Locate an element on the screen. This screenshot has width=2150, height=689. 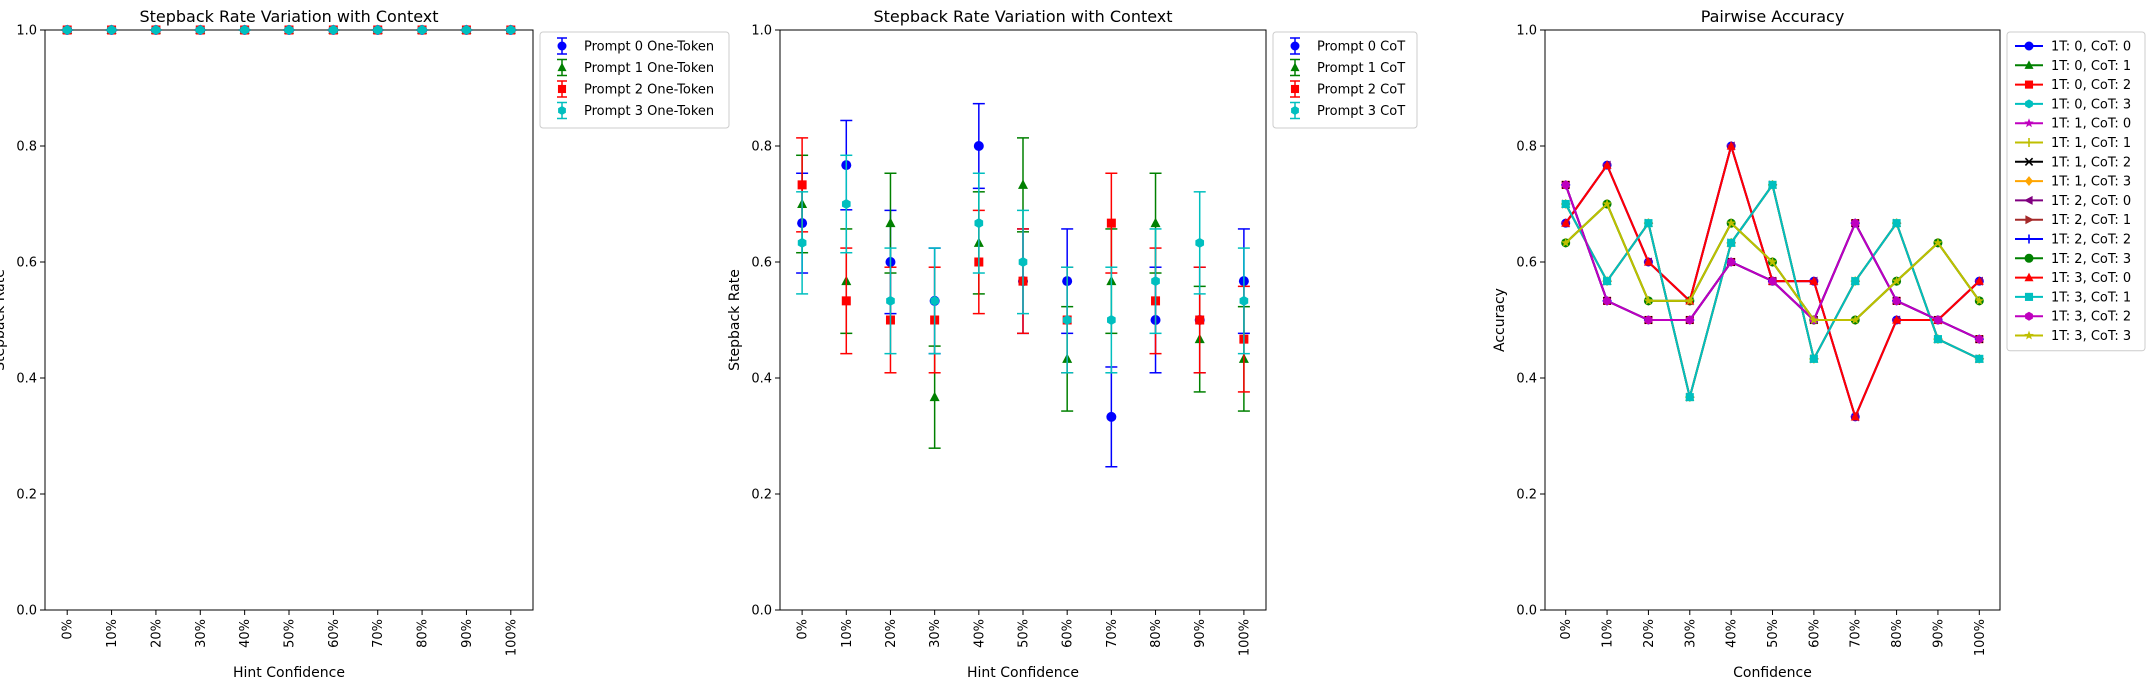
y-tick-label: 0.6 is located at coordinates (761, 263).